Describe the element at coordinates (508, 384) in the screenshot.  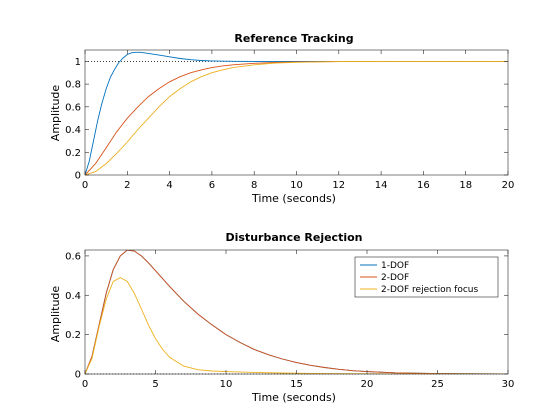
I see `x-tick-label: 30` at that location.